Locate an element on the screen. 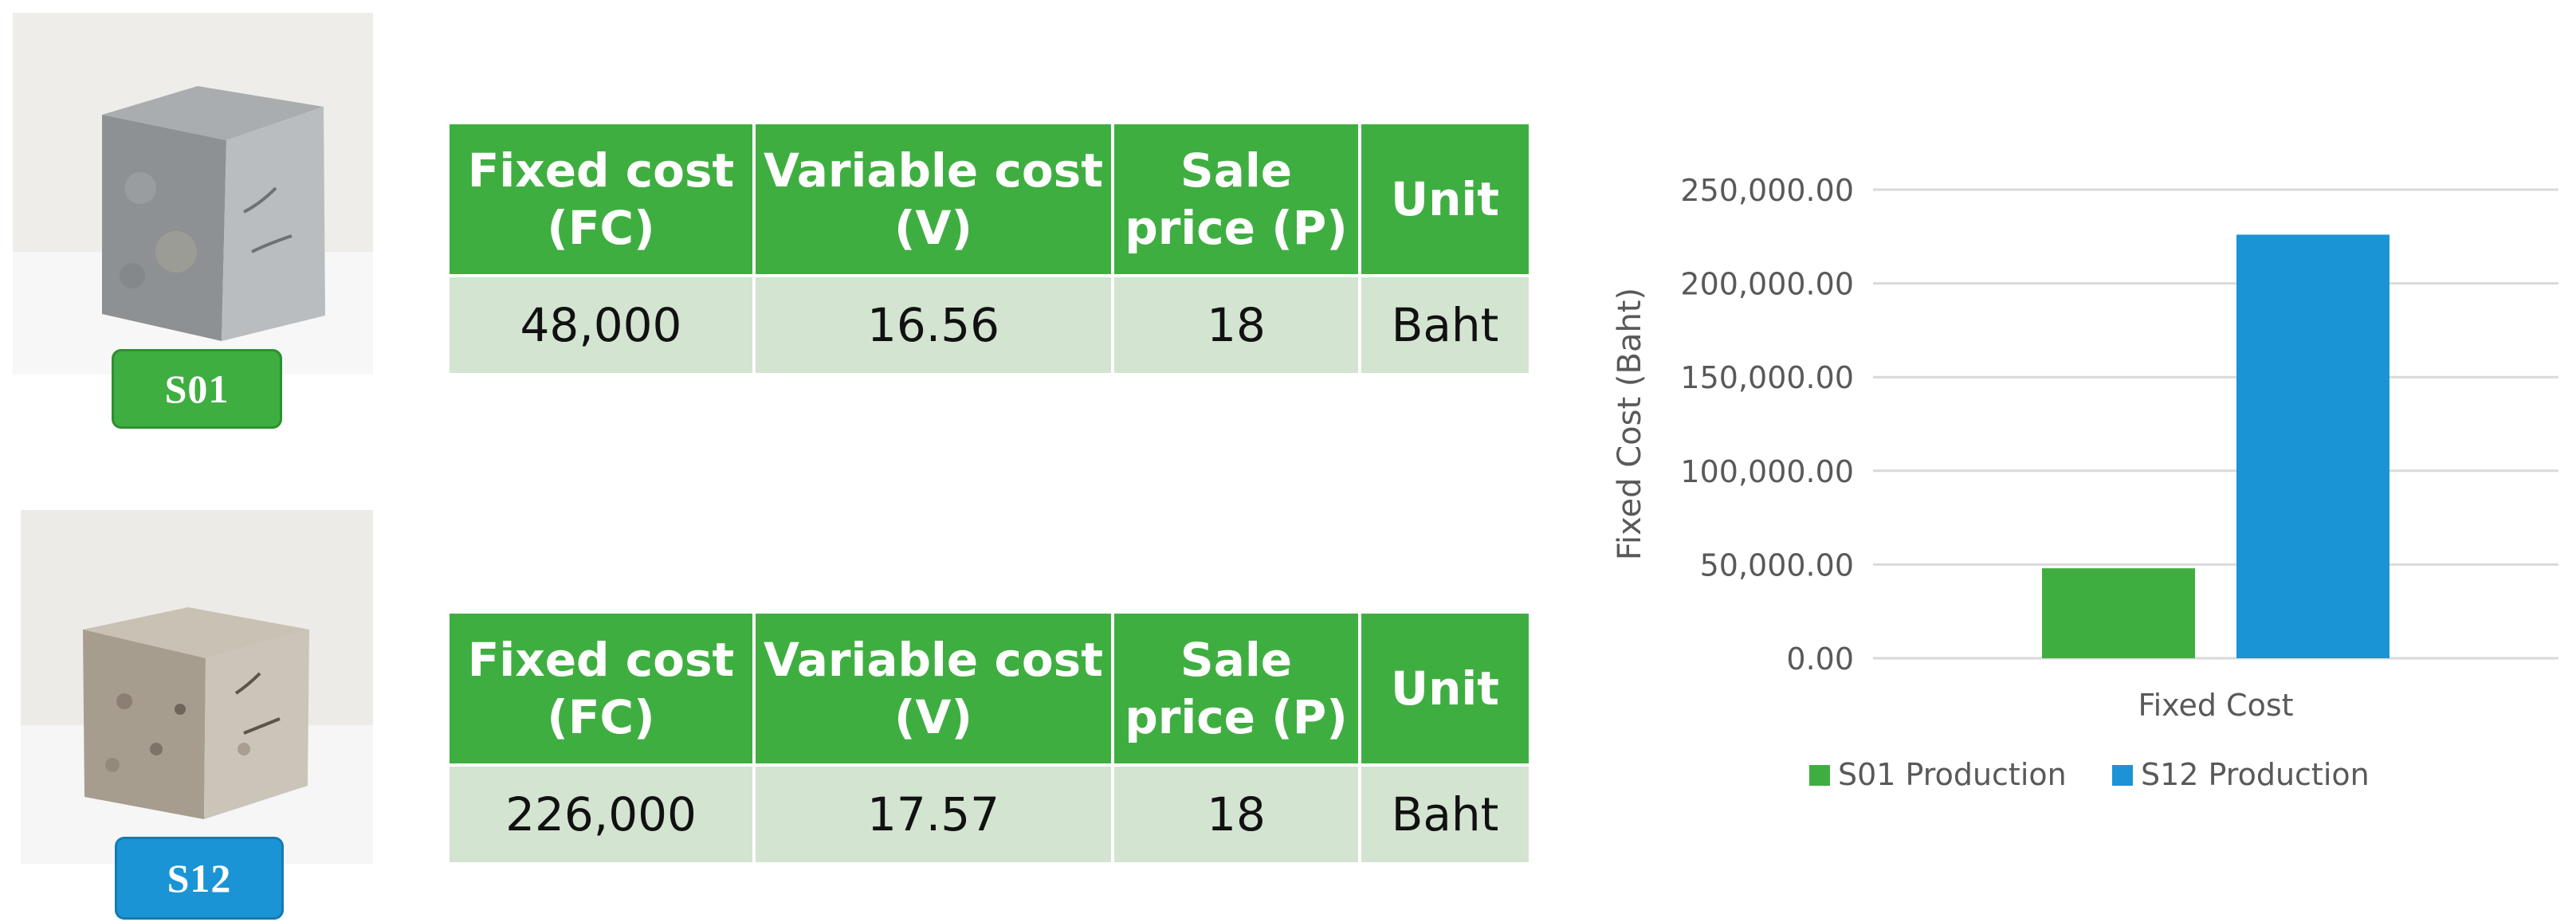 The width and height of the screenshot is (2576, 922). s12-unit-value: Baht is located at coordinates (1445, 814).